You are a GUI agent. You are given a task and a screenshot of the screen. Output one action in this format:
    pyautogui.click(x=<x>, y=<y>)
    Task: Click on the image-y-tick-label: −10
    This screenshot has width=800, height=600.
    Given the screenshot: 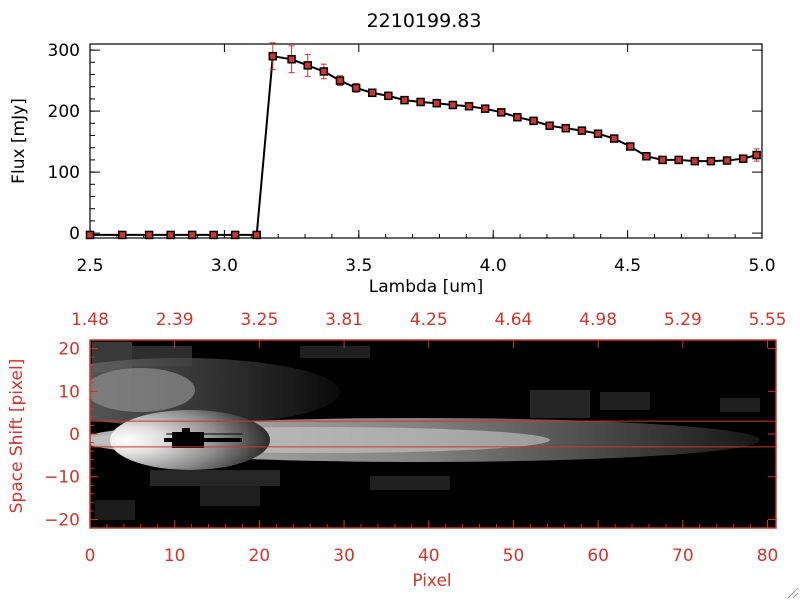 What is the action you would take?
    pyautogui.click(x=62, y=478)
    